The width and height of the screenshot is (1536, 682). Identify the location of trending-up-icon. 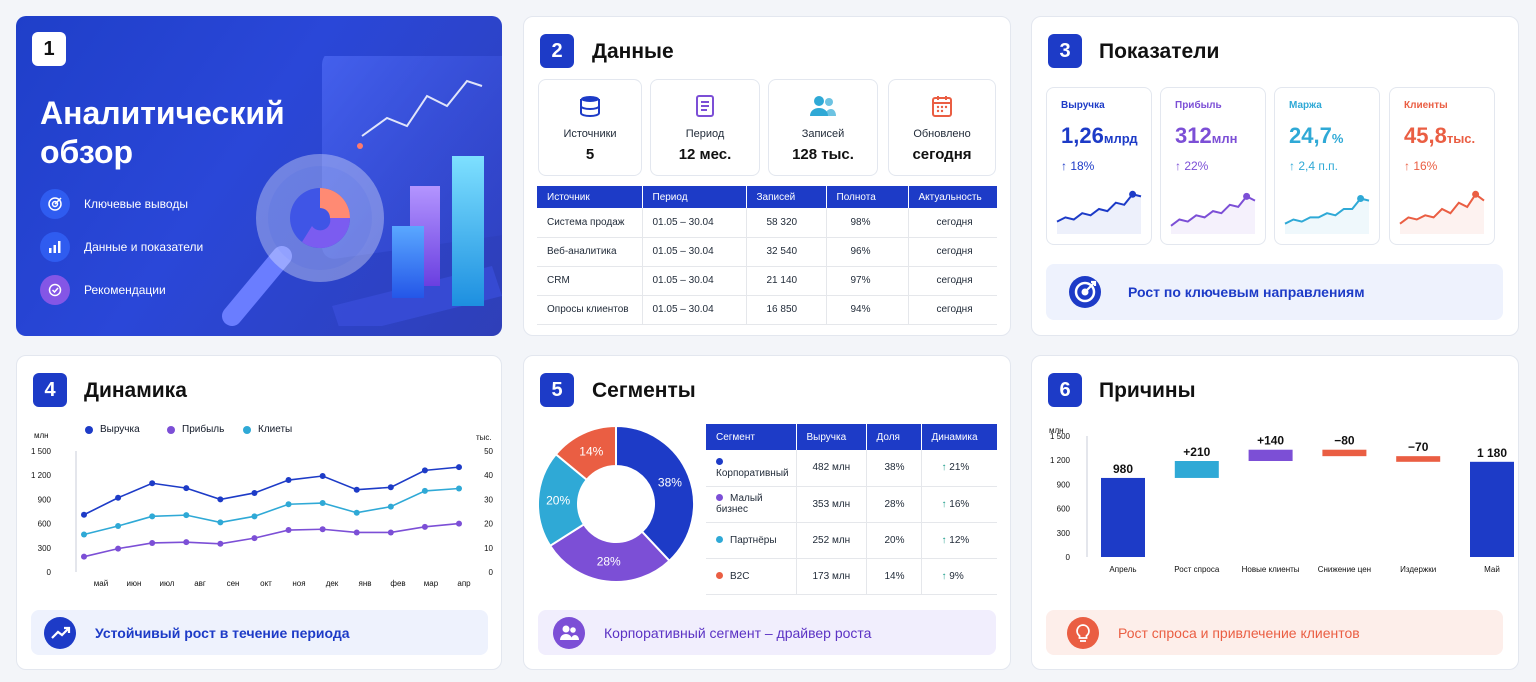
(60, 633).